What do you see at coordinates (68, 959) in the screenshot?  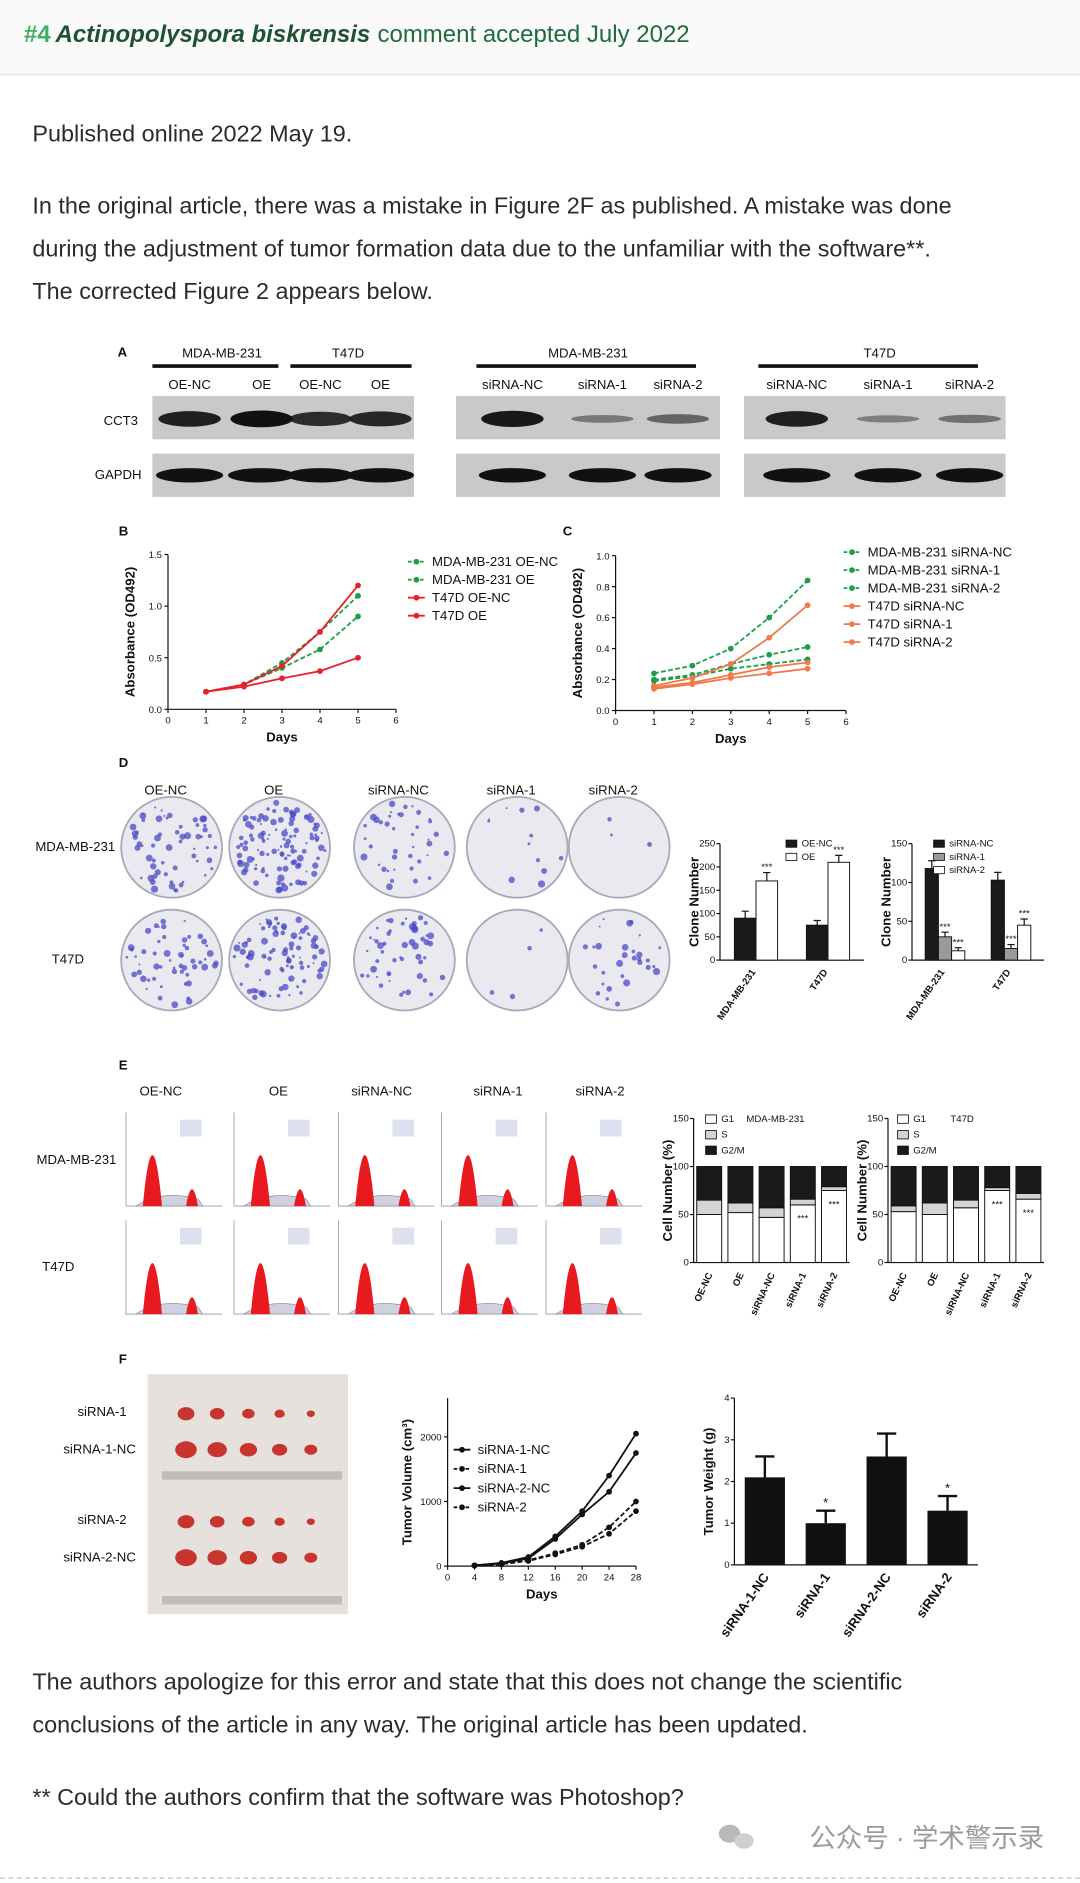 I see `row-label: T47D` at bounding box center [68, 959].